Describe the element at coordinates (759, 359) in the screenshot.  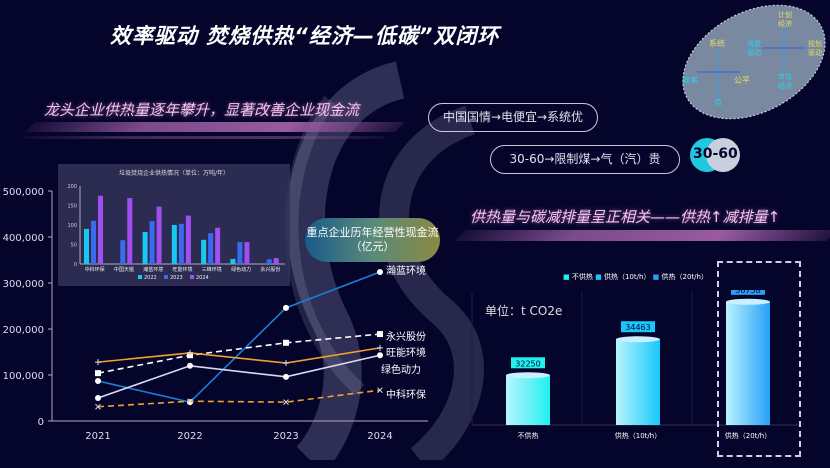
I see `highlight-box` at that location.